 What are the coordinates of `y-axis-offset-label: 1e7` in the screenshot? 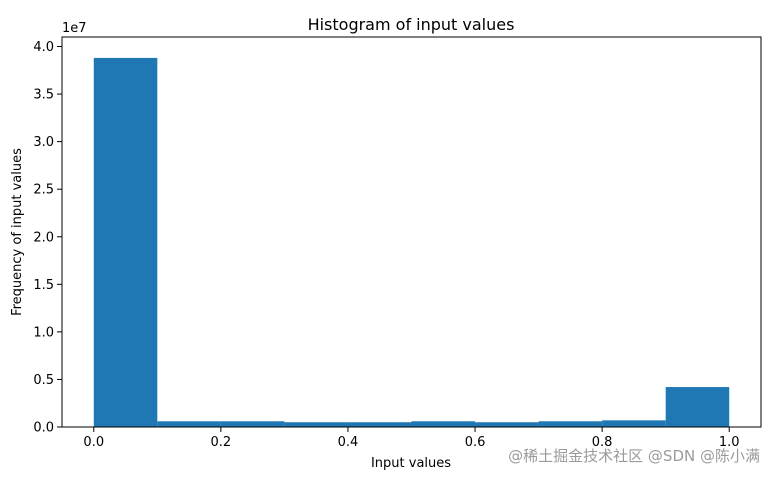 It's located at (74, 28).